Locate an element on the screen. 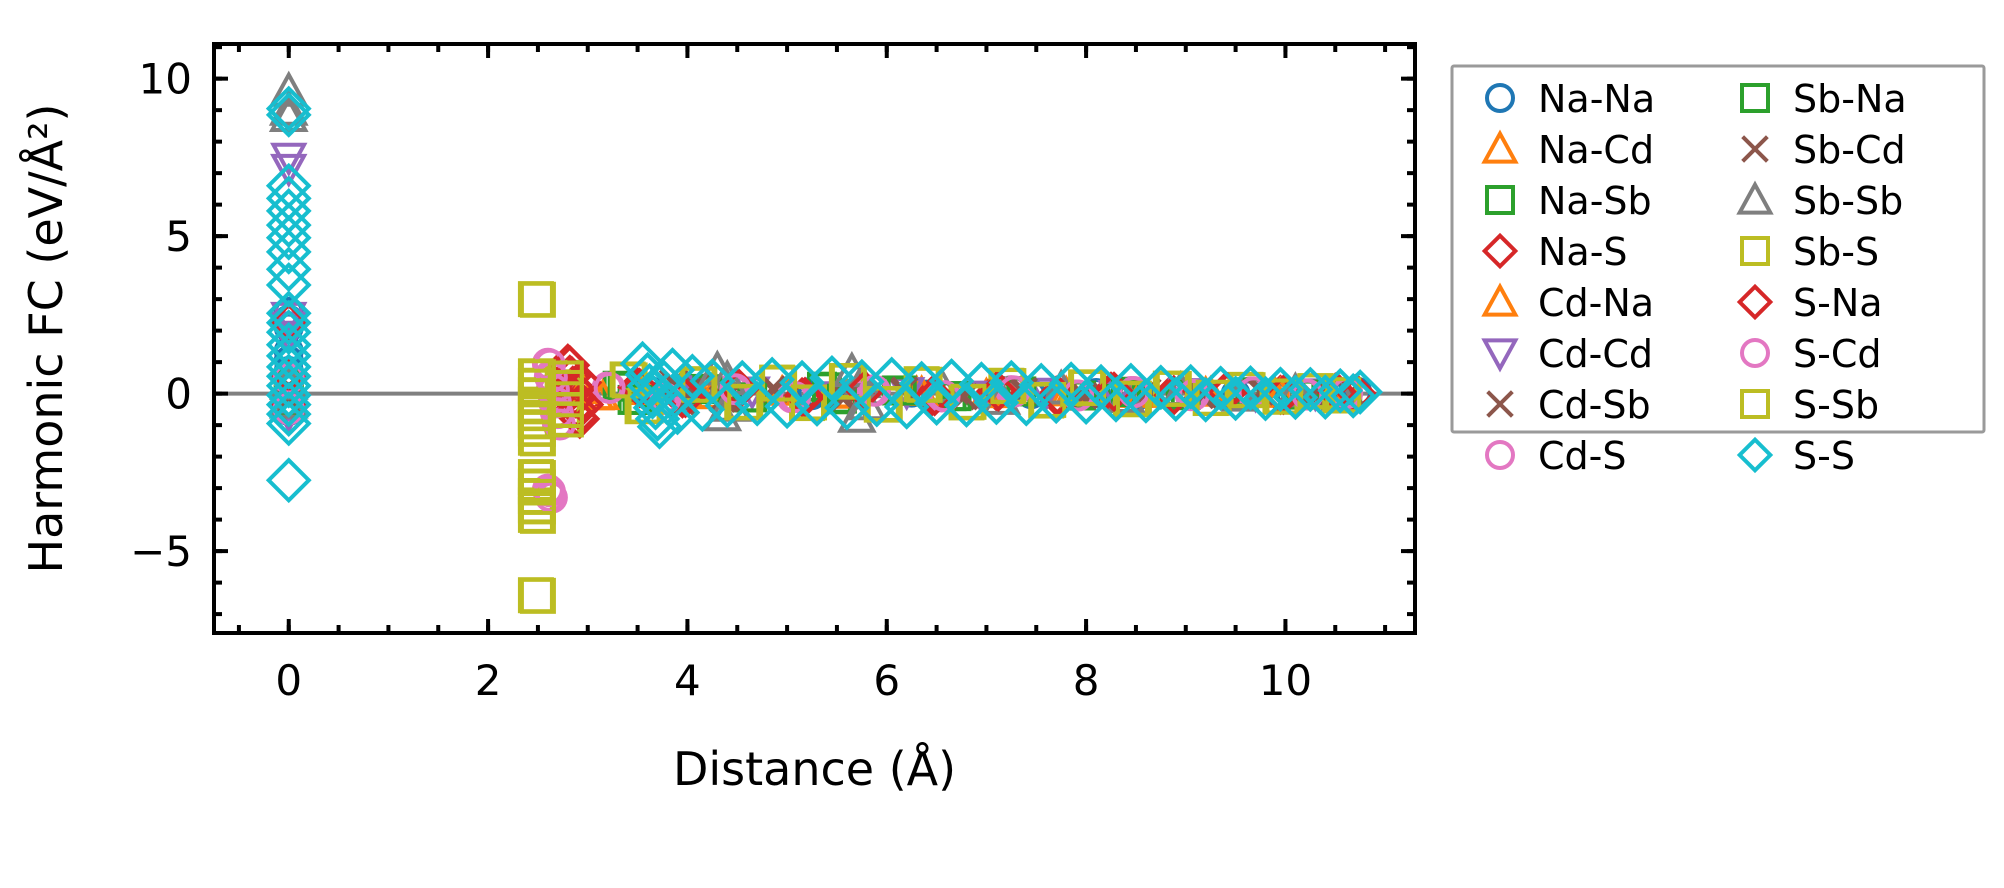 This screenshot has height=888, width=2004. x-tick-label: 8 is located at coordinates (1086, 680).